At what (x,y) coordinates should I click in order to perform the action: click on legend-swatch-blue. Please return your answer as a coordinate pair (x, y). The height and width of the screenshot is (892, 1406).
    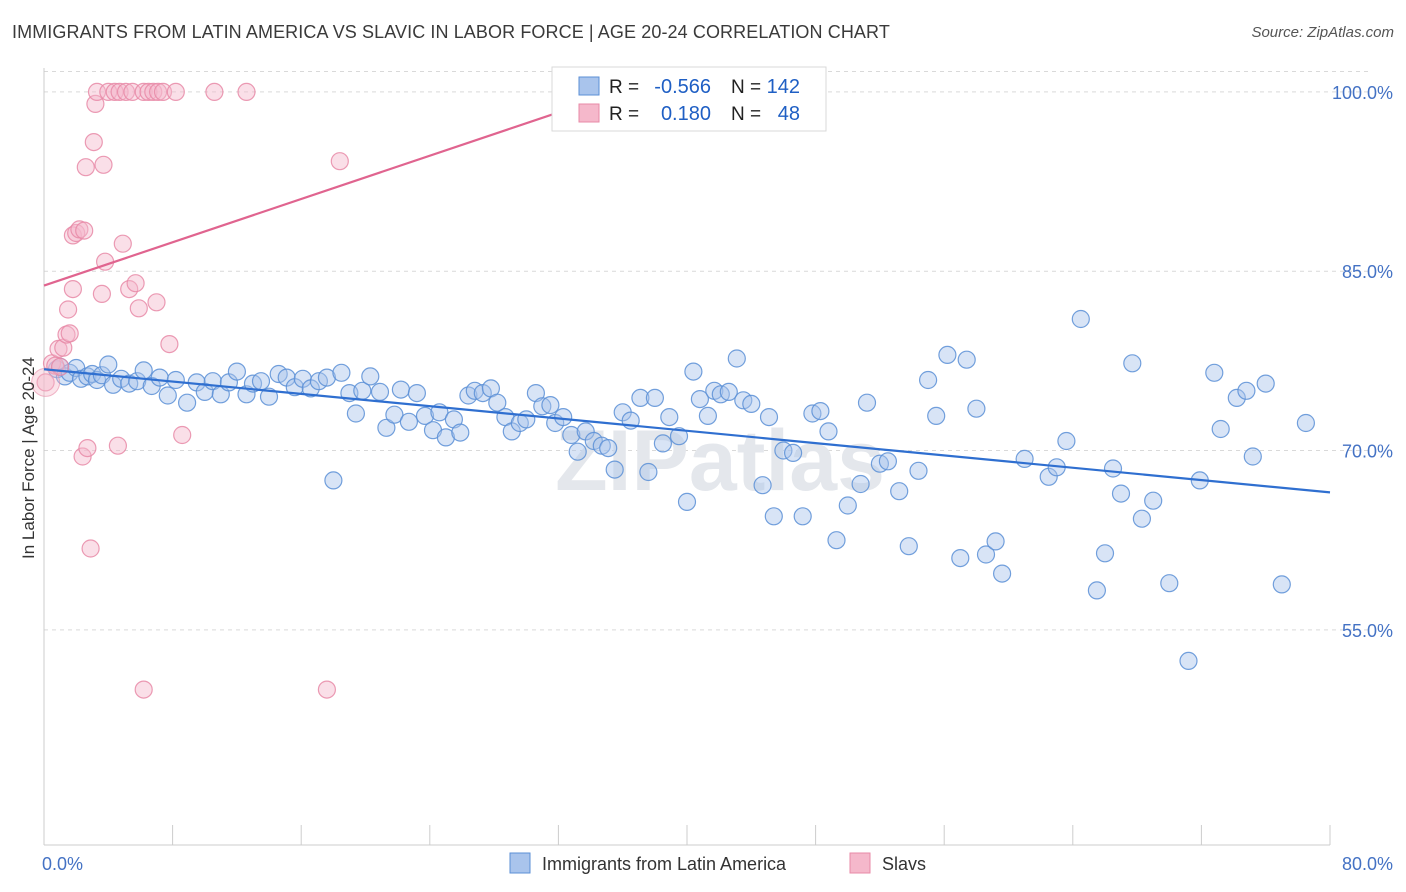
    Looking at the image, I should click on (589, 86).